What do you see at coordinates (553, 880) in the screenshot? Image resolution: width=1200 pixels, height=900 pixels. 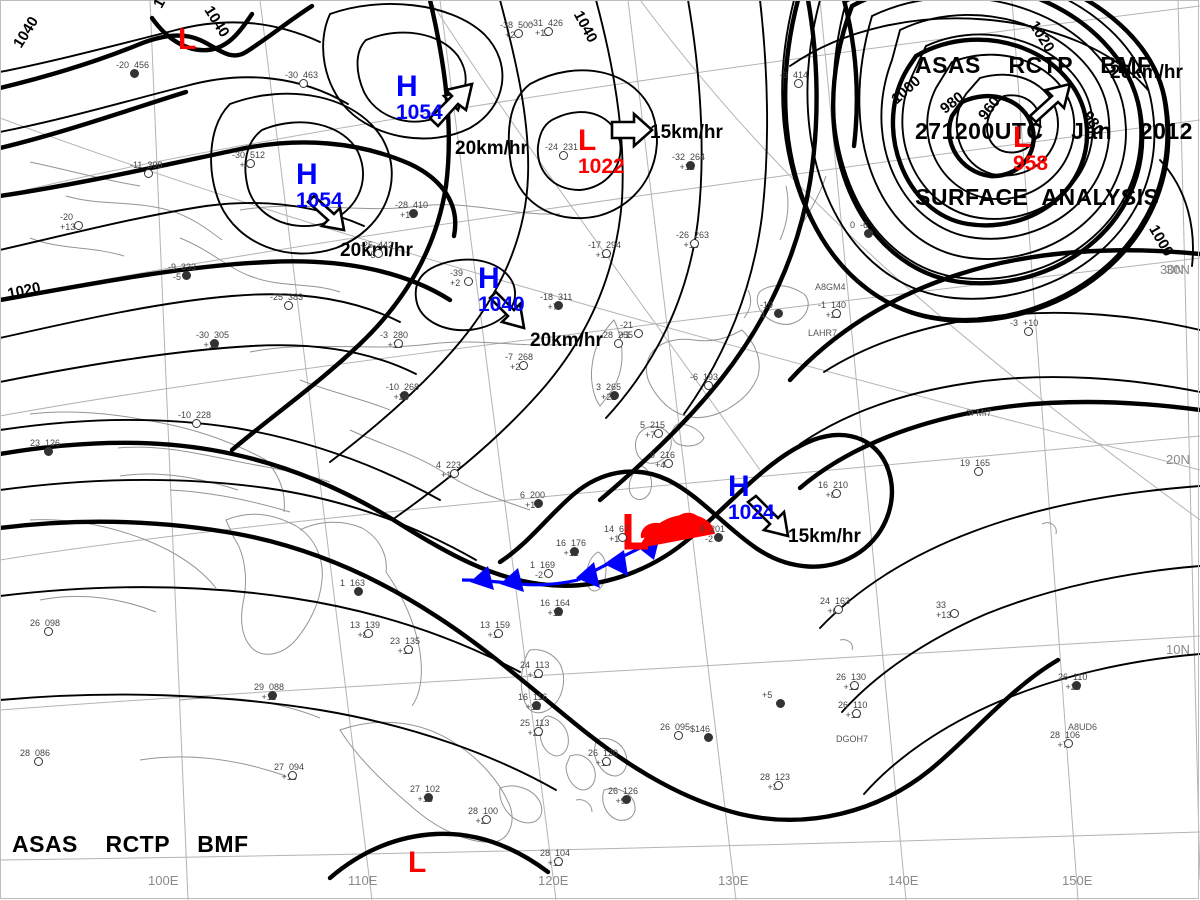 I see `graticule-label: 120E` at bounding box center [553, 880].